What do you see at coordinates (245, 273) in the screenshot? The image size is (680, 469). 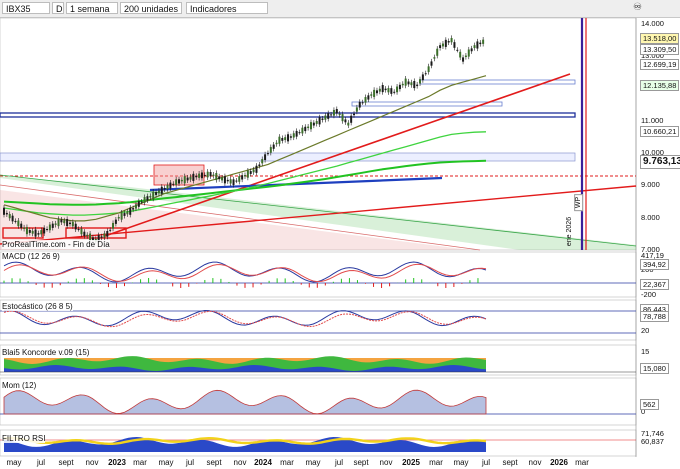 I see `macd-signal` at bounding box center [245, 273].